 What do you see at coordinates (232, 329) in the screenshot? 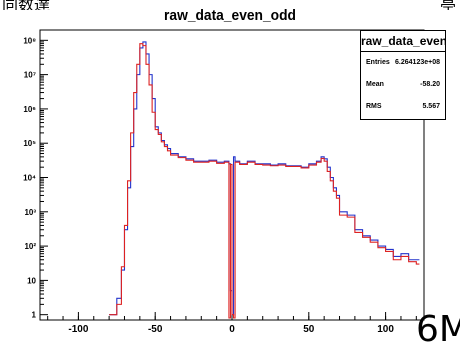
I see `x-tick-label: 0` at bounding box center [232, 329].